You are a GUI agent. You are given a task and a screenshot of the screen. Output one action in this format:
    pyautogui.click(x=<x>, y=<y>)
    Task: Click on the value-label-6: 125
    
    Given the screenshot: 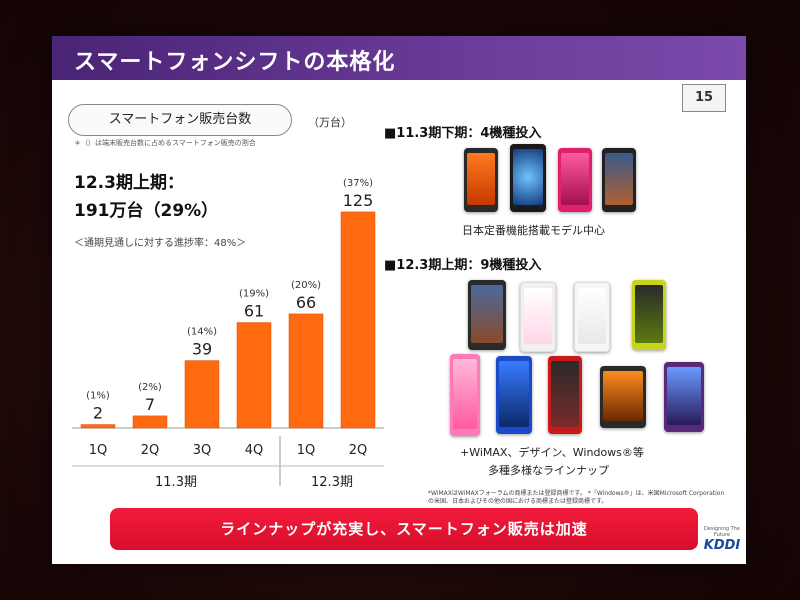 What is the action you would take?
    pyautogui.click(x=358, y=200)
    